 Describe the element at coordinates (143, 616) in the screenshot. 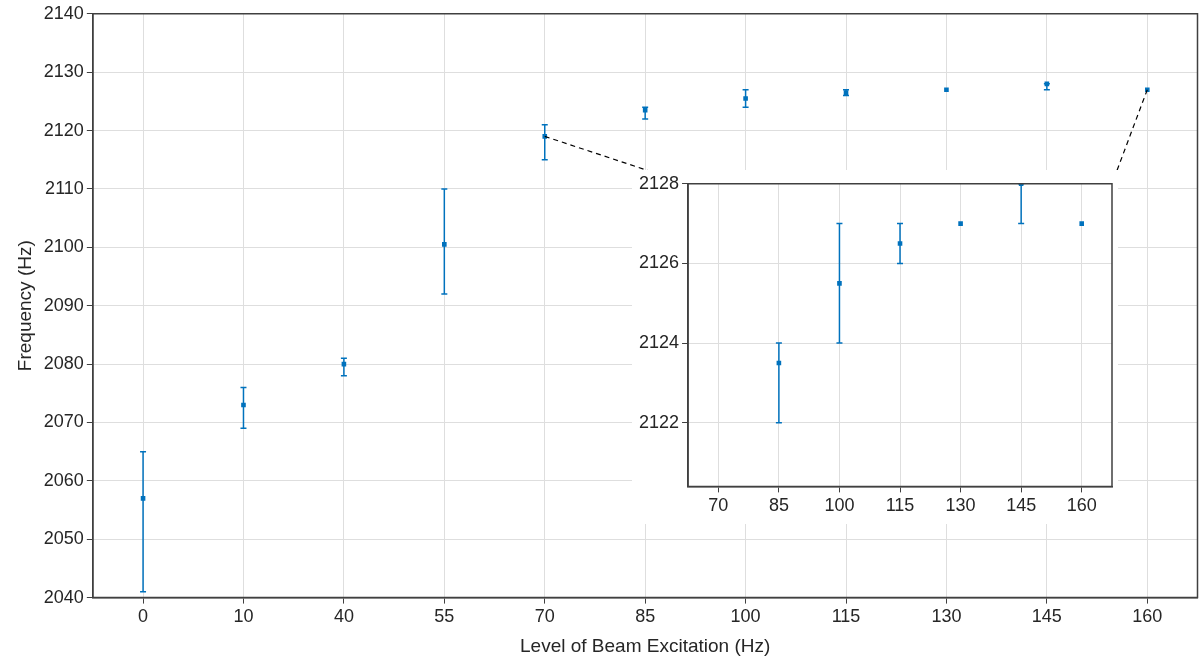

I see `x-tick-label: 0` at that location.